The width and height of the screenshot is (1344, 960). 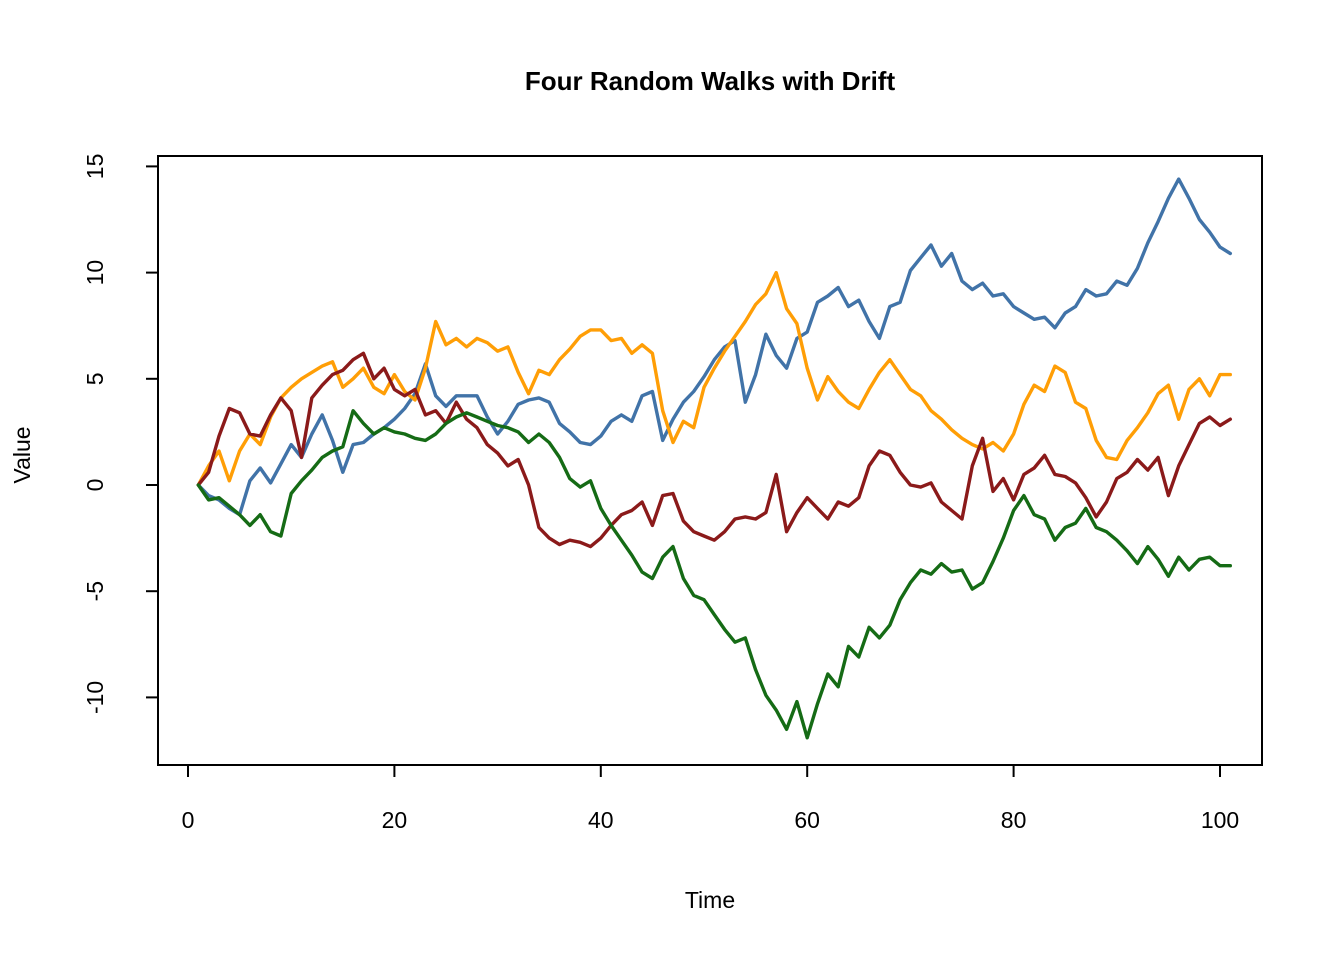 I want to click on y-tick-label: 15, so click(x=95, y=167).